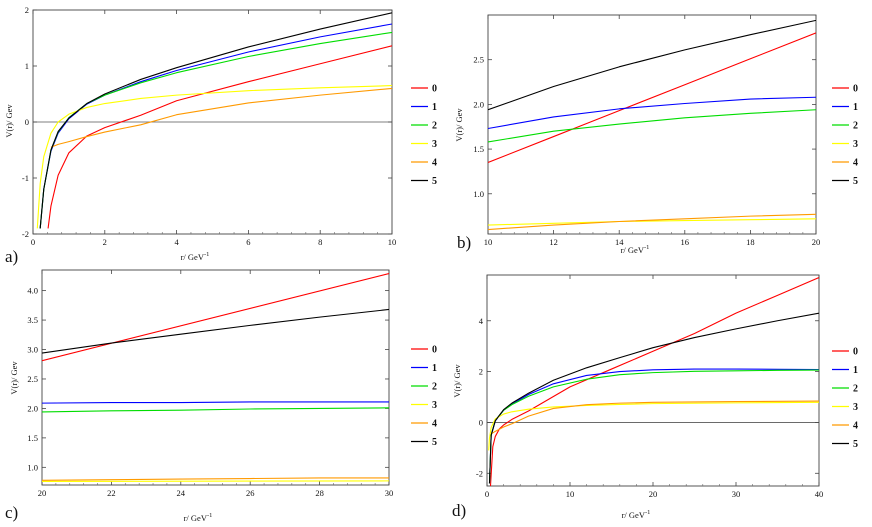 The image size is (872, 527). I want to click on y-tick-label: 2.0, so click(32, 408).